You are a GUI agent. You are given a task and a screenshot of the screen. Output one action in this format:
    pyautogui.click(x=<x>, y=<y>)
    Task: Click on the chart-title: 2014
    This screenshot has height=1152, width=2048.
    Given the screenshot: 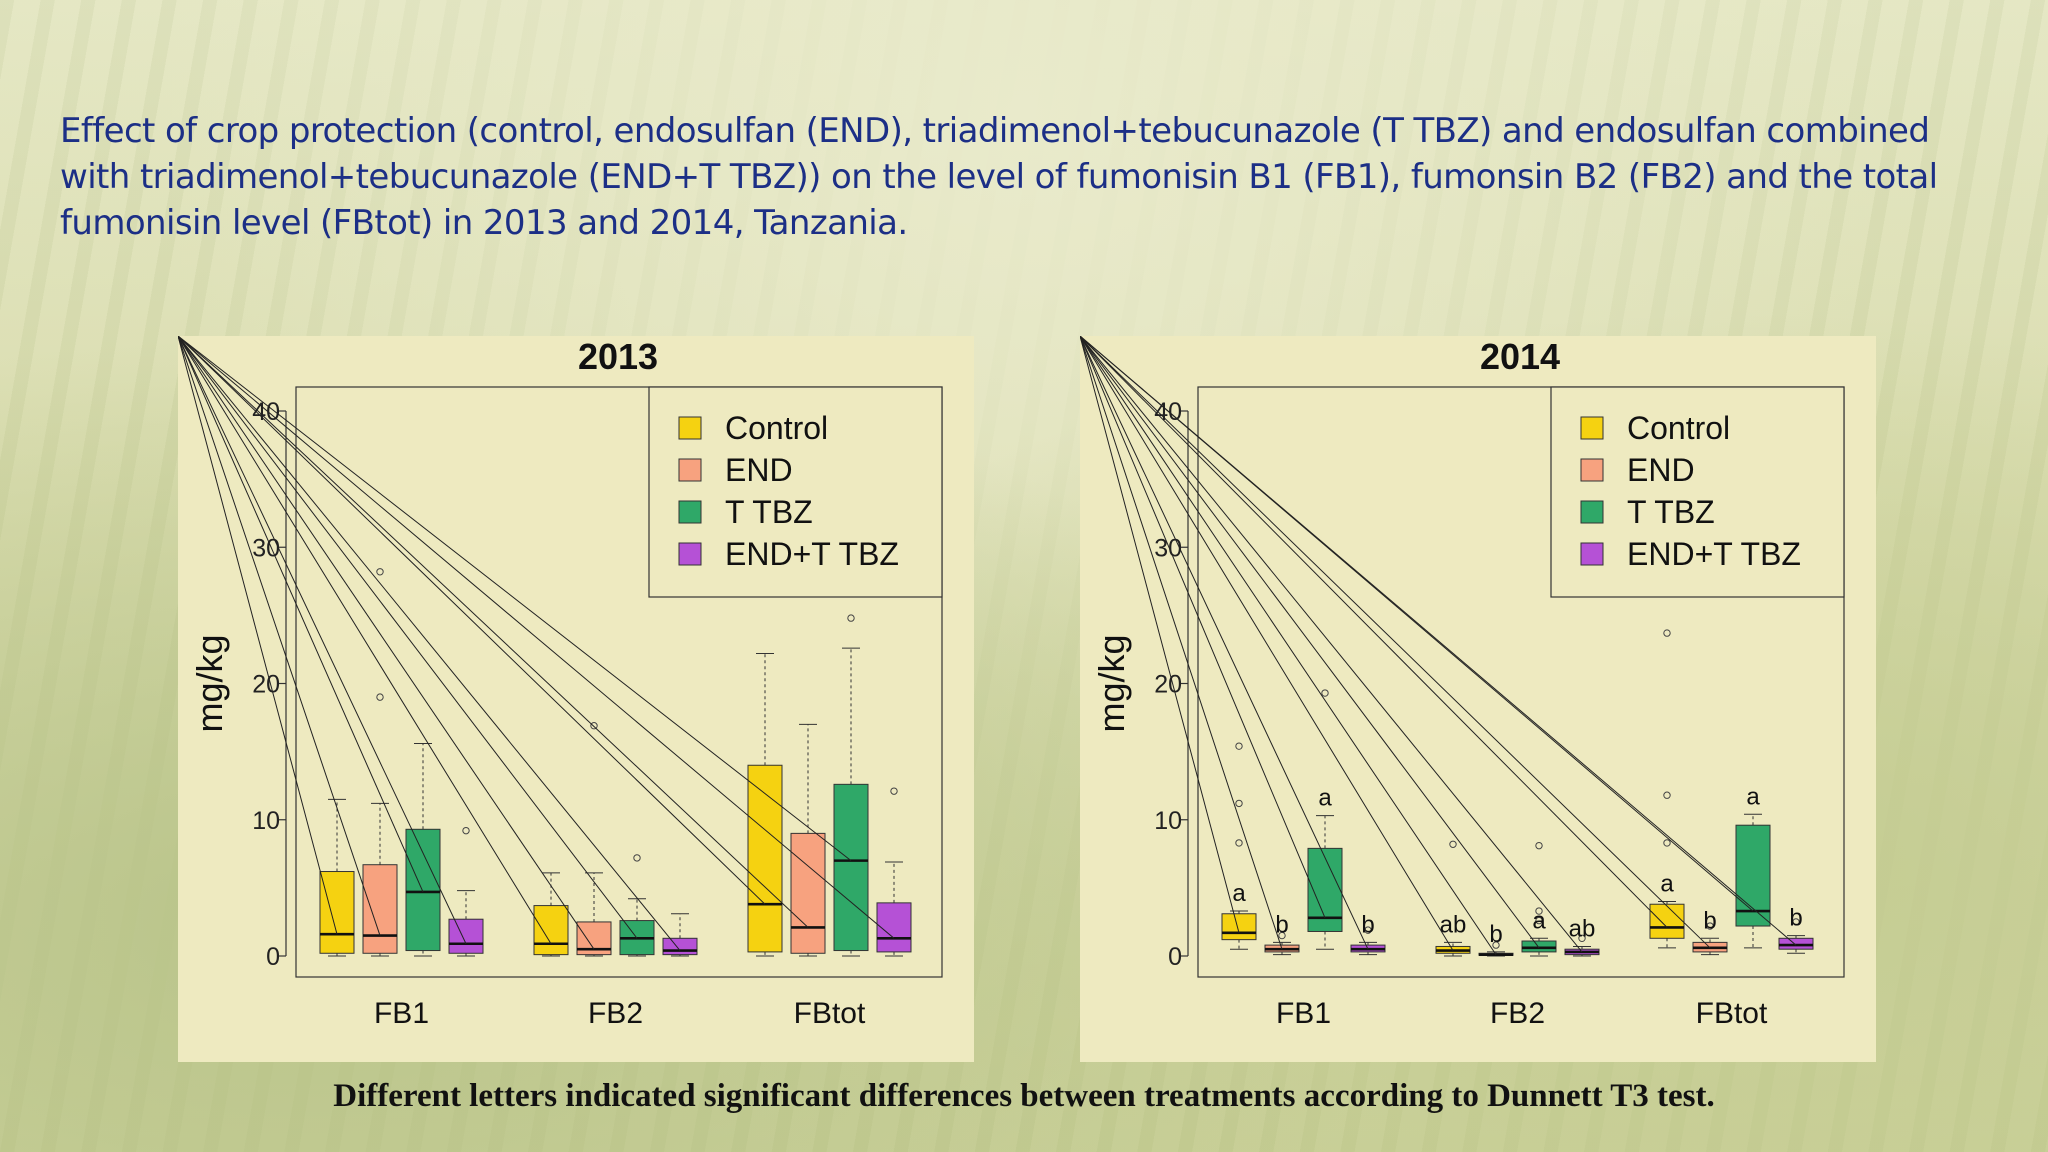 What is the action you would take?
    pyautogui.click(x=1520, y=356)
    